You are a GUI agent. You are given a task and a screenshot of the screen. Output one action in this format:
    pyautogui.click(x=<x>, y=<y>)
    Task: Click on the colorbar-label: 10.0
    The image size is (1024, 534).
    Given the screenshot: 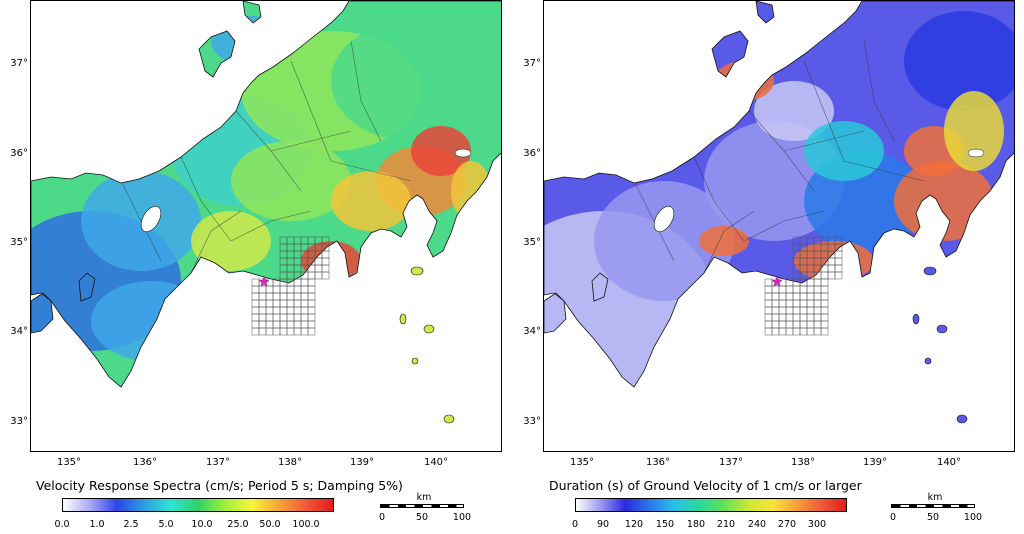 What is the action you would take?
    pyautogui.click(x=202, y=524)
    